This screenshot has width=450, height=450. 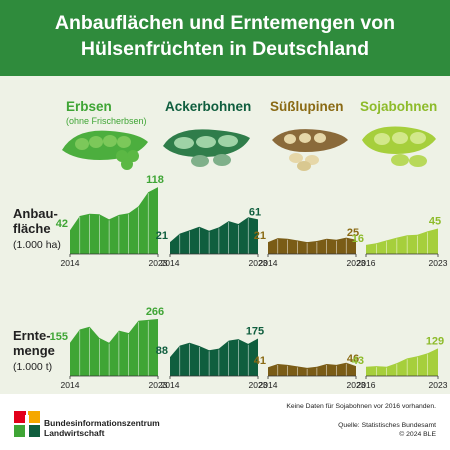 What do you see at coordinates (268, 385) in the screenshot?
I see `tick-label-start-yield-suesslupinen: 2014` at bounding box center [268, 385].